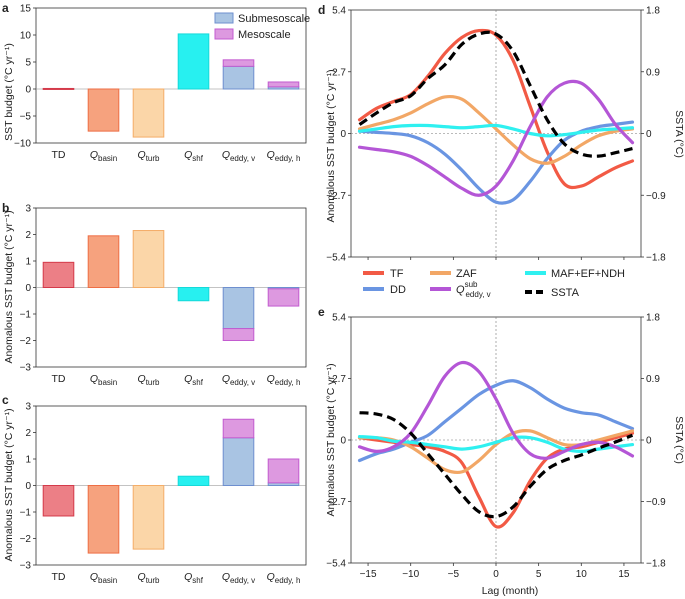  I want to click on x-tick-label: −5, so click(454, 574).